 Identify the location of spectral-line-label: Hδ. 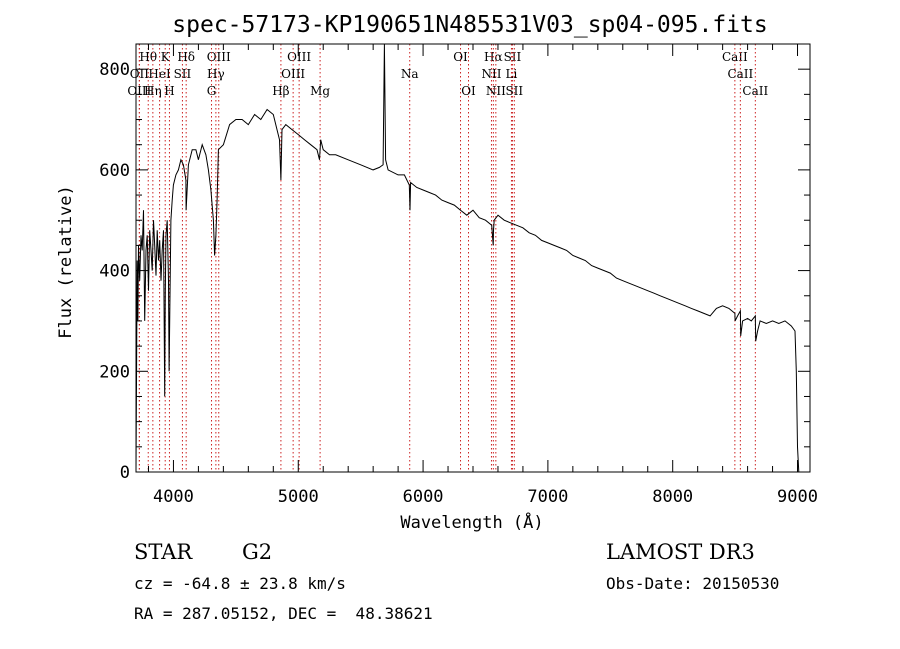
(186, 57).